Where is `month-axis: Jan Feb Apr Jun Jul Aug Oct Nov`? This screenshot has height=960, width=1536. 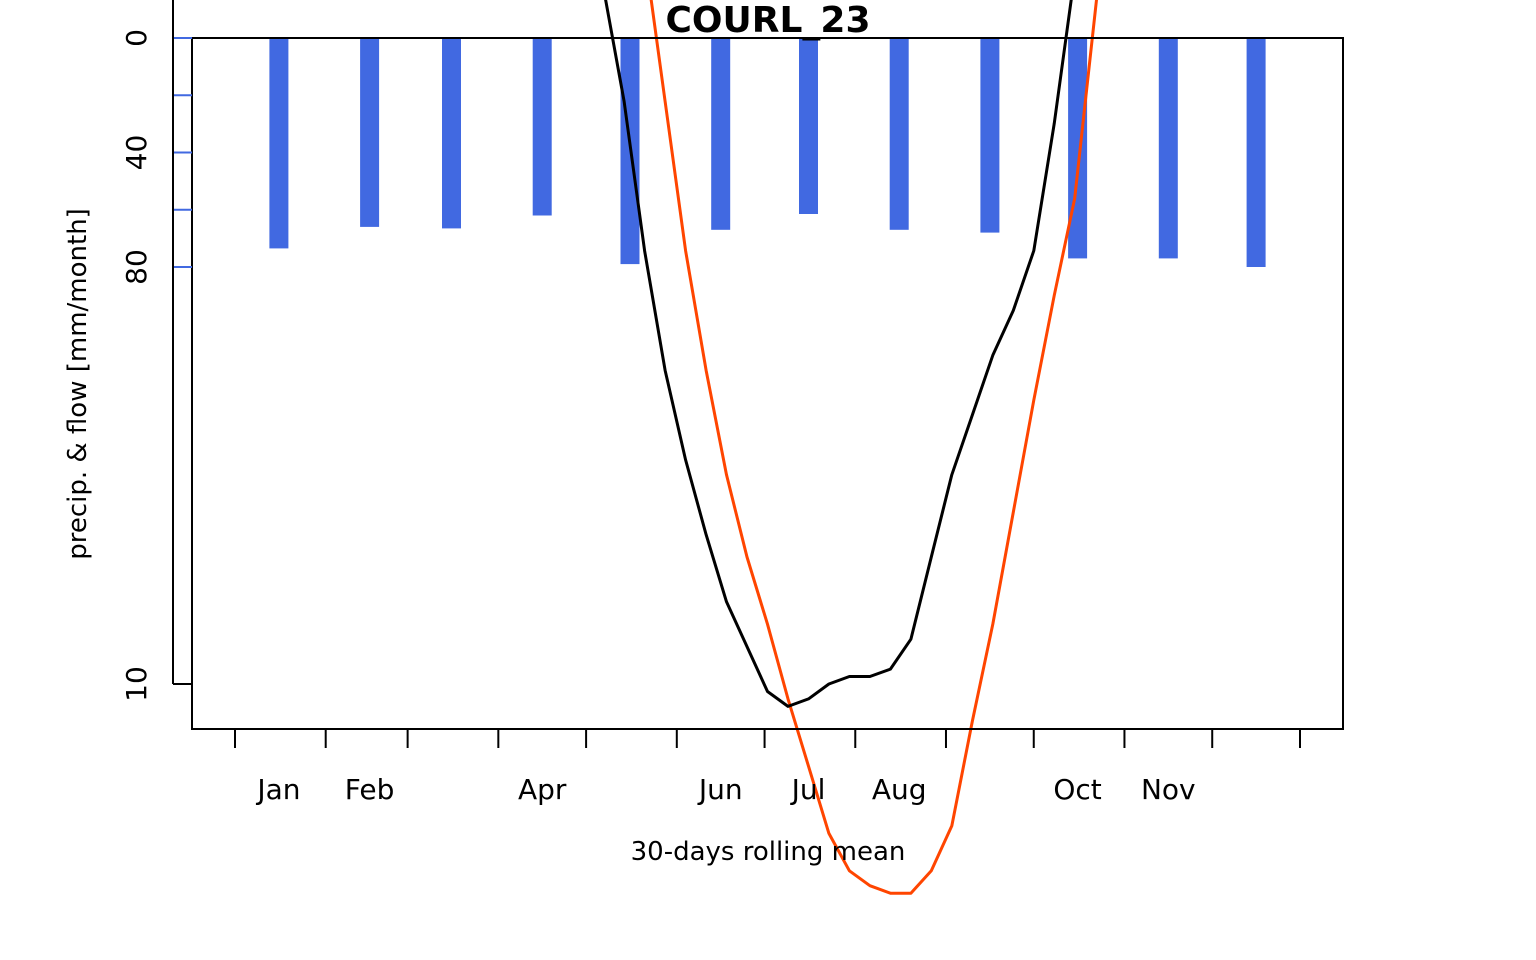 month-axis: Jan Feb Apr Jun Jul Aug Oct Nov is located at coordinates (767, 767).